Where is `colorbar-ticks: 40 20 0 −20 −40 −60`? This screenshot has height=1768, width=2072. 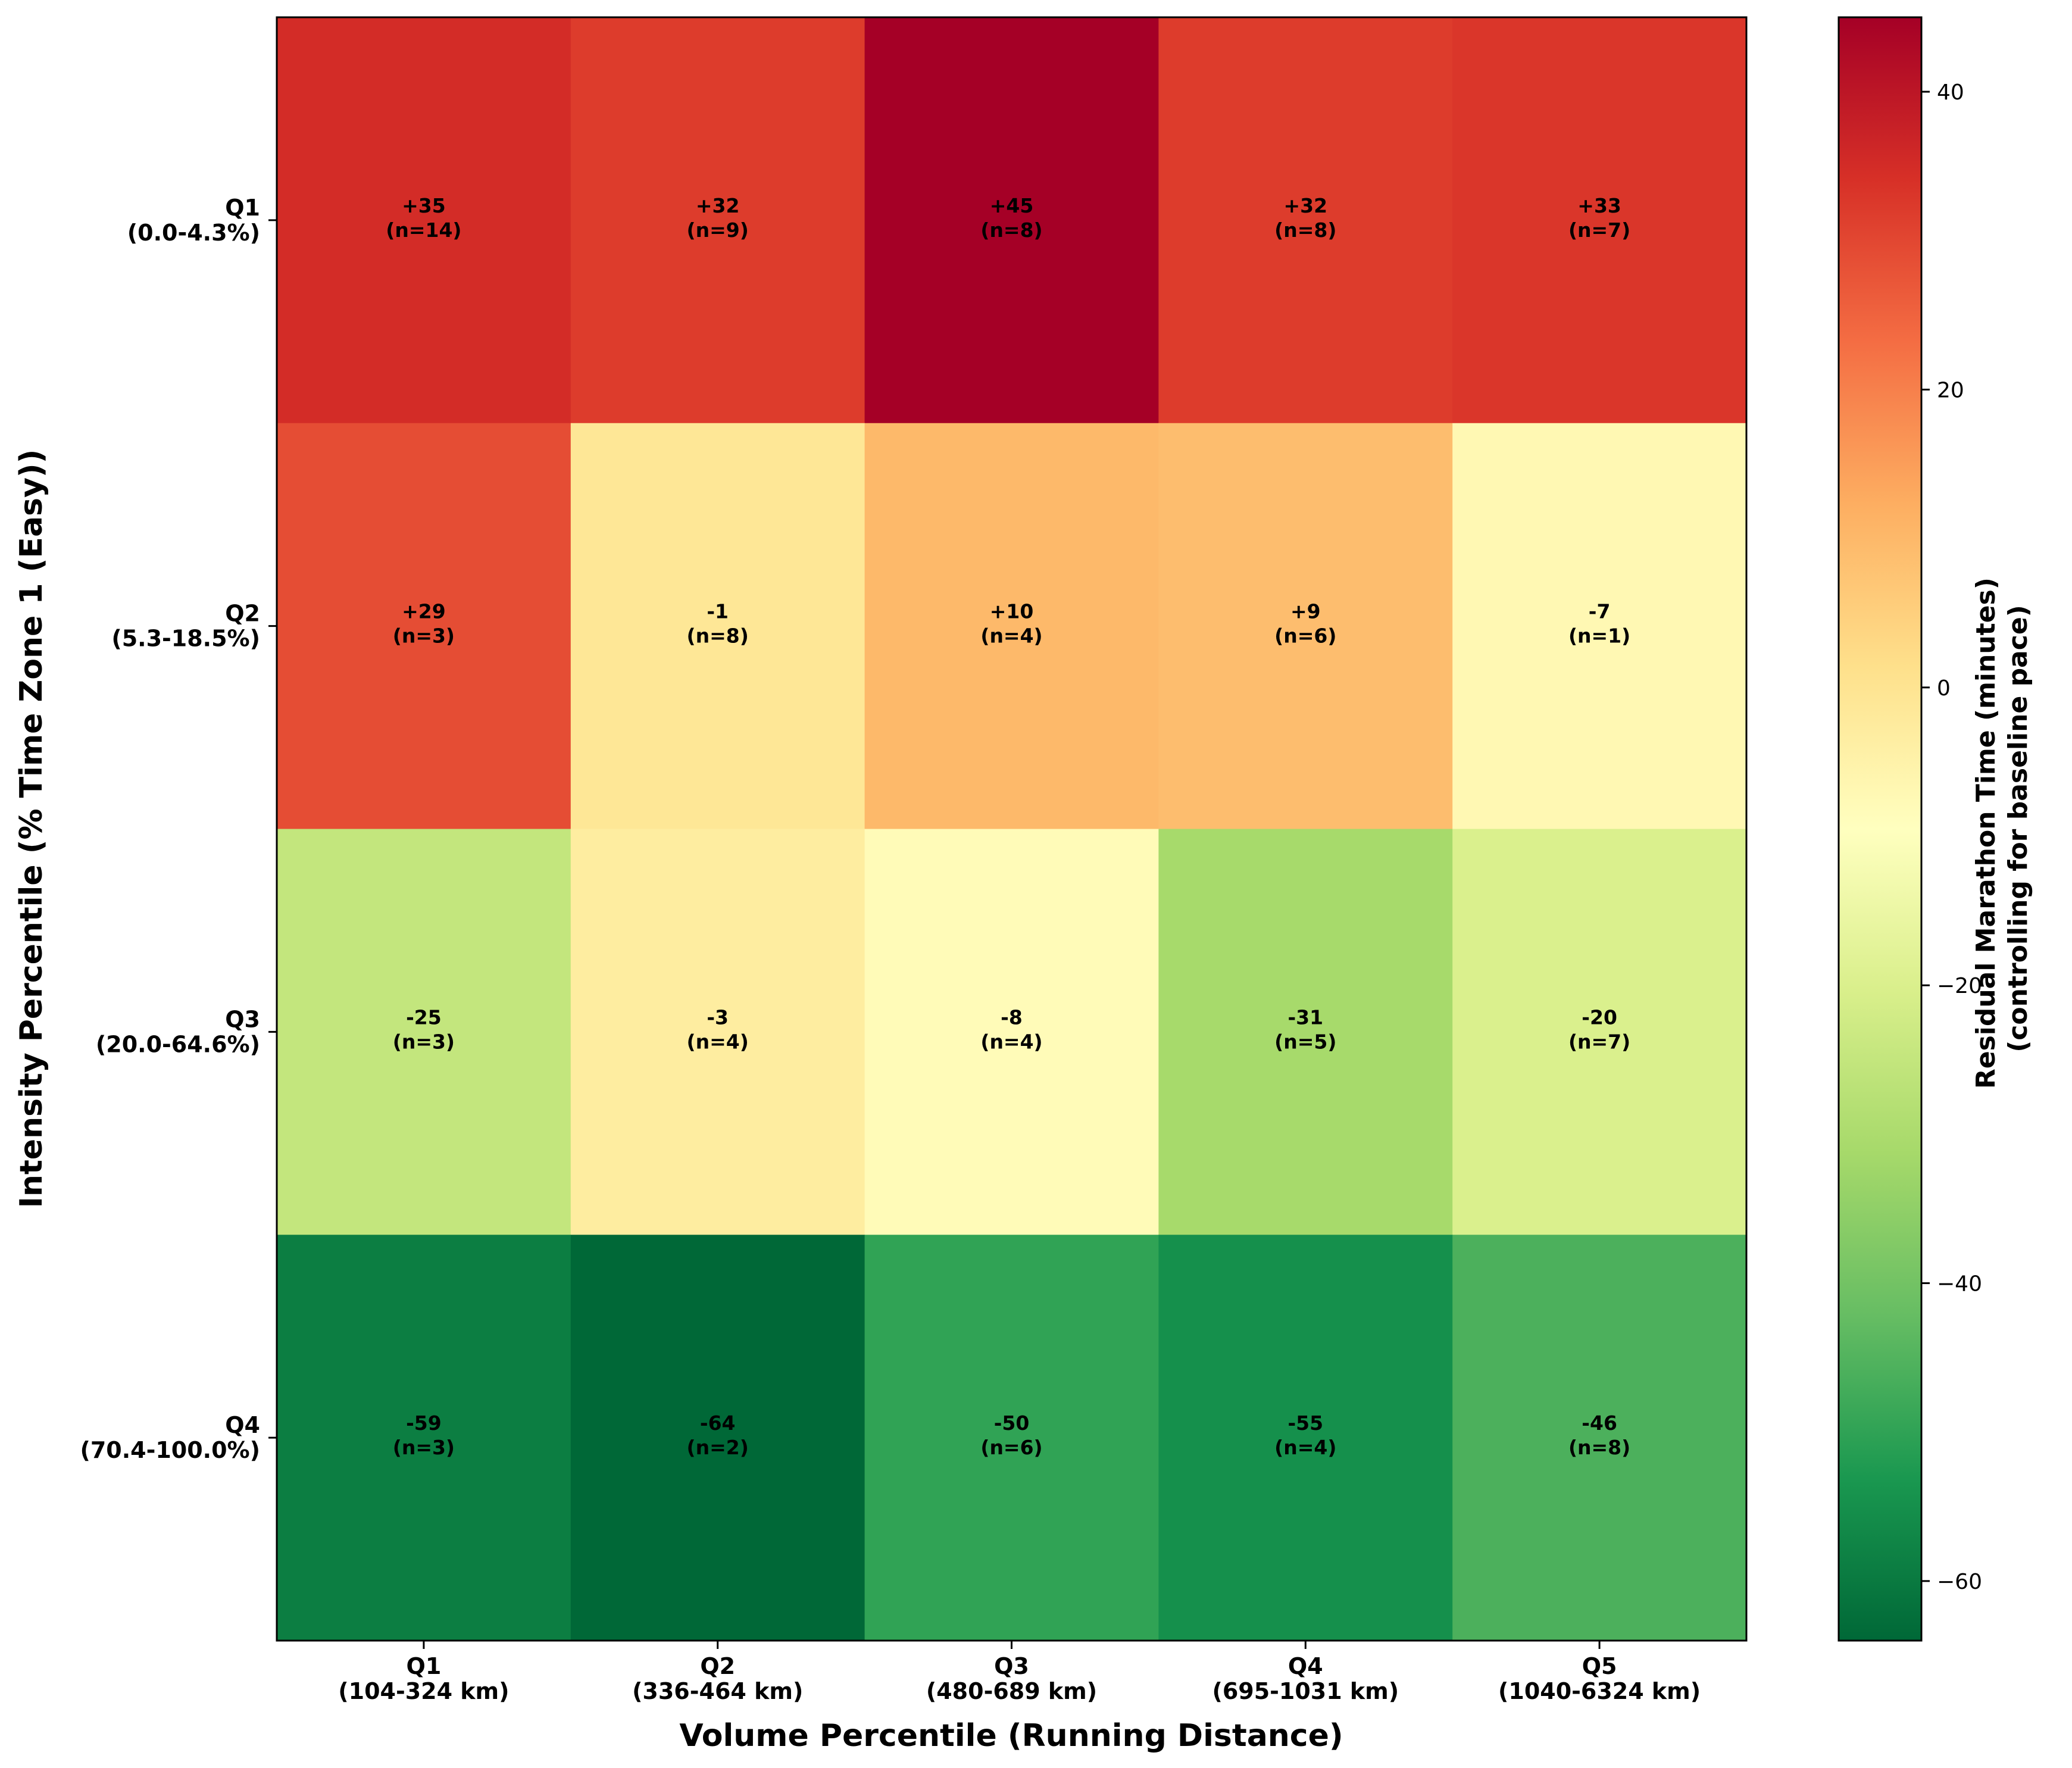
colorbar-ticks: 40 20 0 −20 −40 −60 is located at coordinates (1951, 837).